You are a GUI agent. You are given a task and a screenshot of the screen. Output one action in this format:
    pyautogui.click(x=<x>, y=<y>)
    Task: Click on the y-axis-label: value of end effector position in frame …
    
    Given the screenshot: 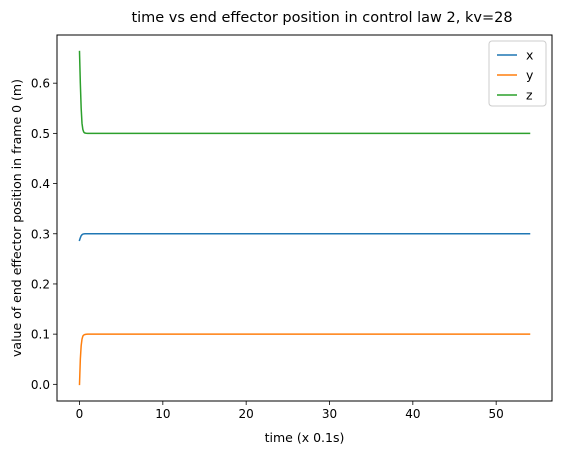 What is the action you would take?
    pyautogui.click(x=16, y=218)
    